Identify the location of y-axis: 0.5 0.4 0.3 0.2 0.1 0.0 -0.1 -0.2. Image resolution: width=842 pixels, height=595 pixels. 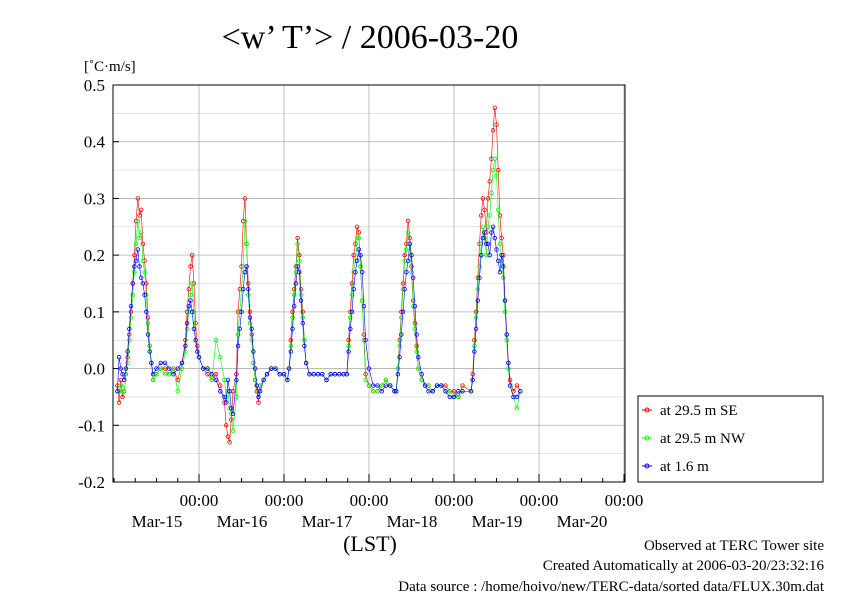
(98, 284).